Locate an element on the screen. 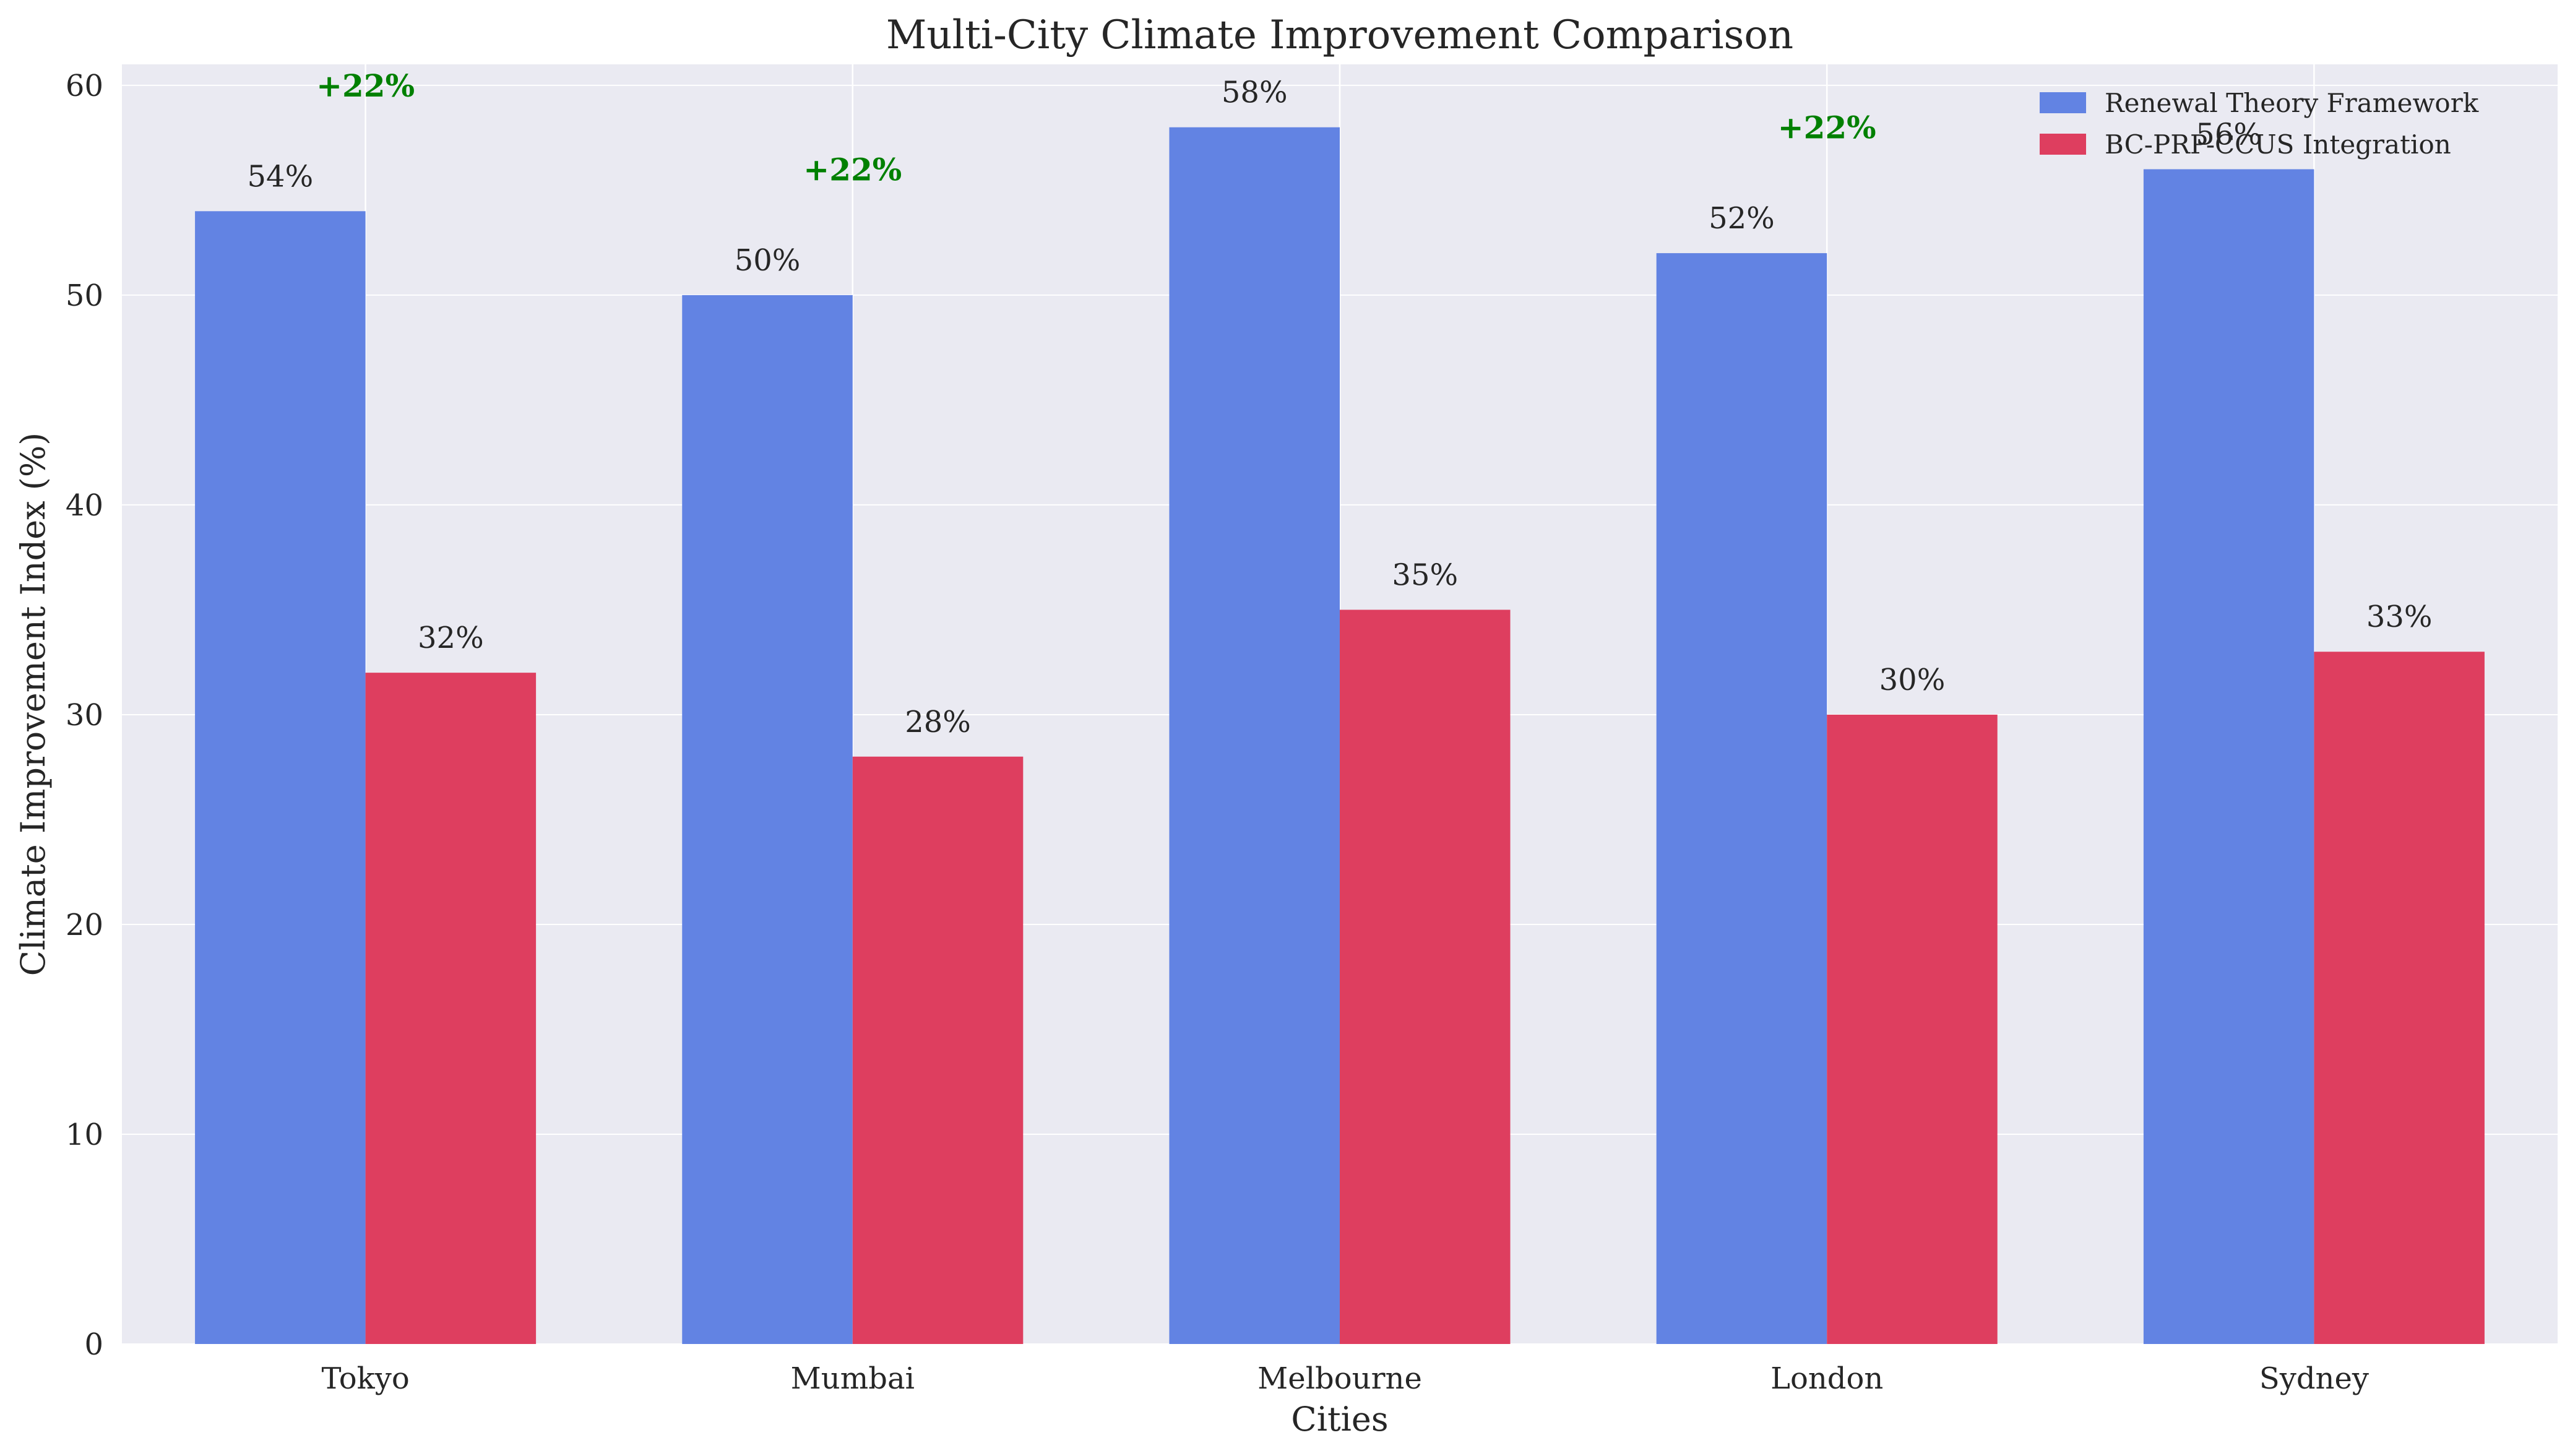 The height and width of the screenshot is (1456, 2570). bar-value-label: 28% is located at coordinates (938, 722).